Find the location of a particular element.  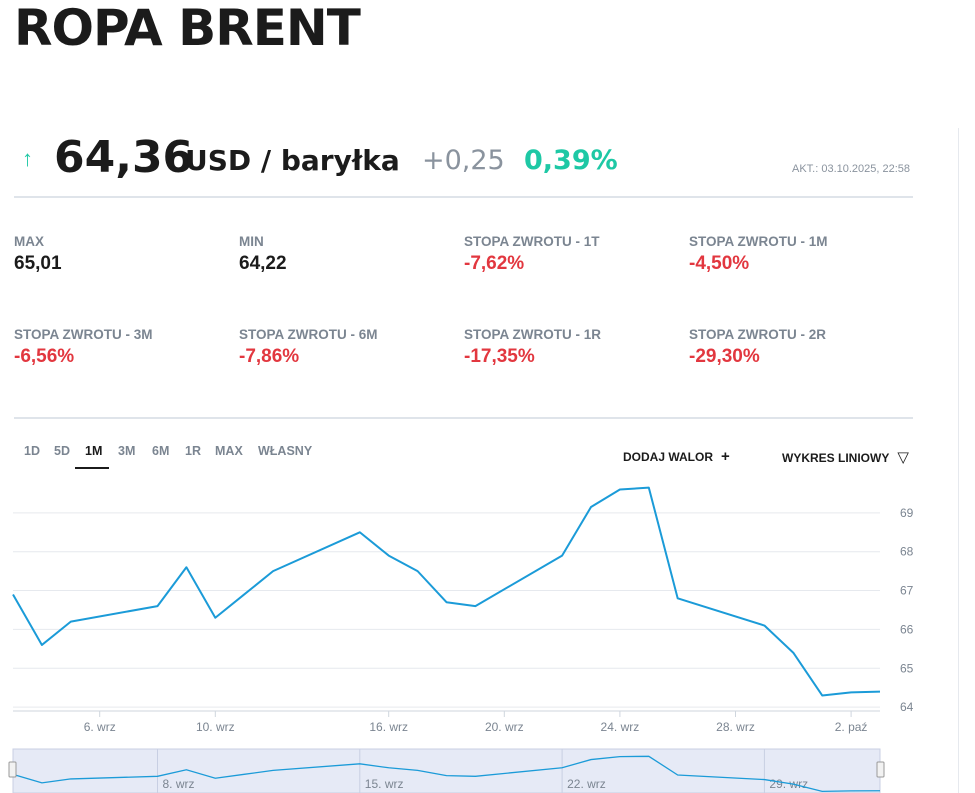

chart-type-label: WYKRES LINIOWY is located at coordinates (836, 458).